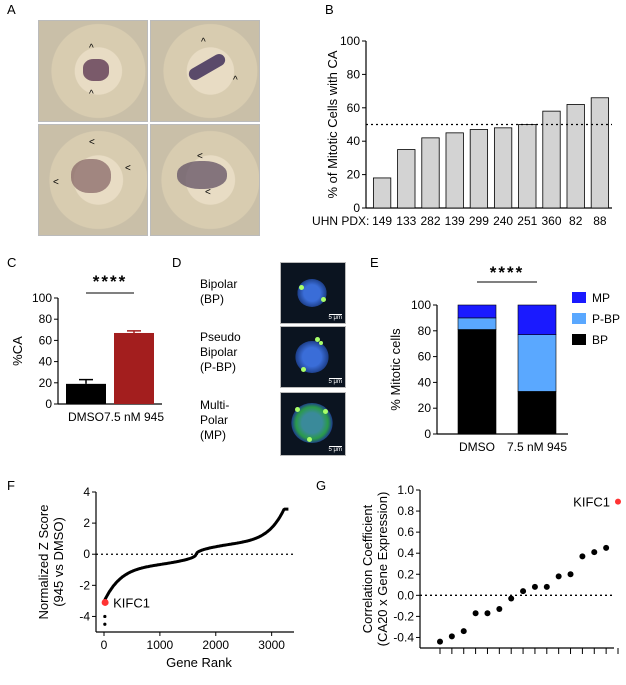  Describe the element at coordinates (395, 369) in the screenshot. I see `y-axis-label: % Mitotic cells` at that location.